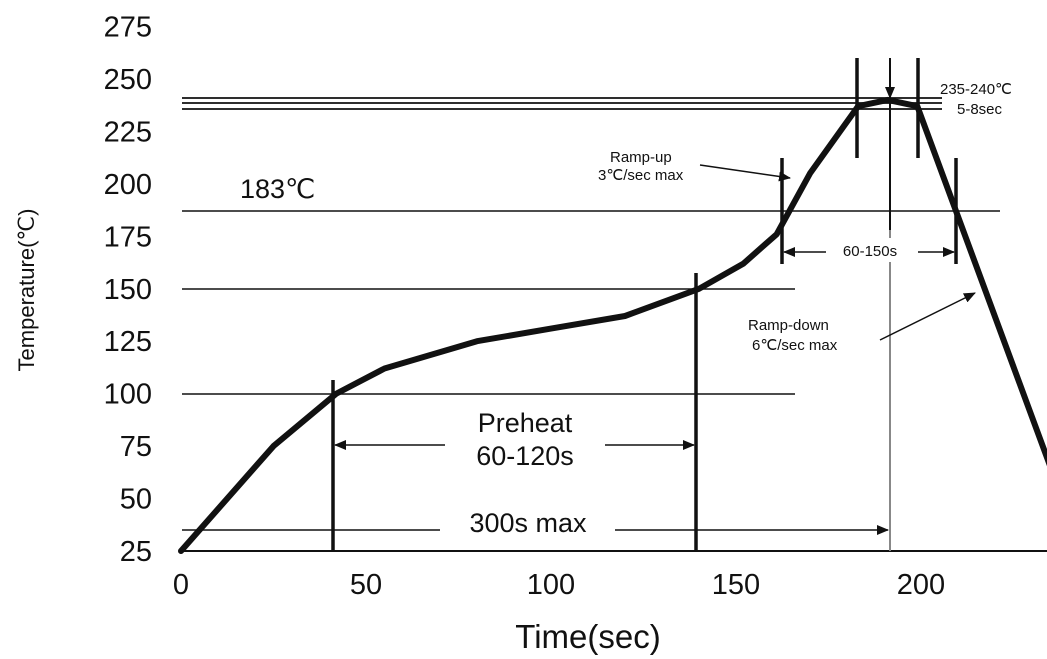  What do you see at coordinates (736, 585) in the screenshot?
I see `x-tick-label: 150` at bounding box center [736, 585].